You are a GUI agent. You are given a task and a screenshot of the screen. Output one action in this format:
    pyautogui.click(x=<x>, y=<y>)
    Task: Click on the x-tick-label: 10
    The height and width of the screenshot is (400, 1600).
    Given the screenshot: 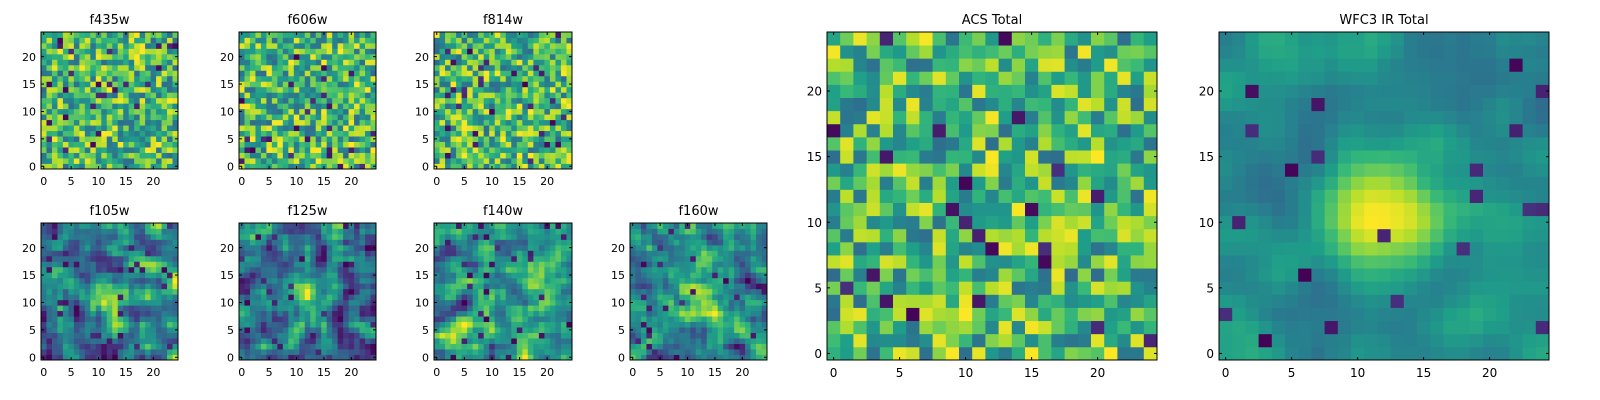 What is the action you would take?
    pyautogui.click(x=99, y=372)
    